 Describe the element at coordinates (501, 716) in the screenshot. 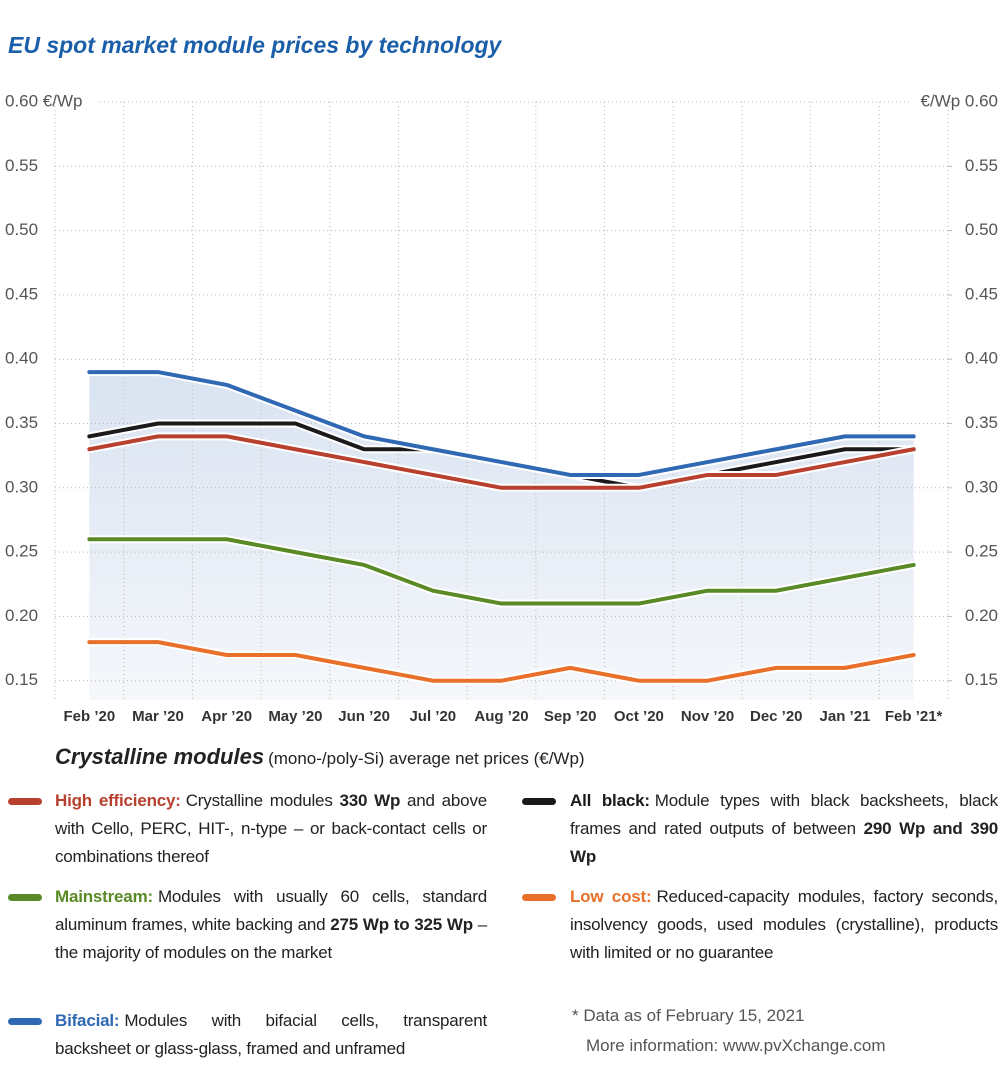

I see `x-tick-label: Aug ’20` at that location.